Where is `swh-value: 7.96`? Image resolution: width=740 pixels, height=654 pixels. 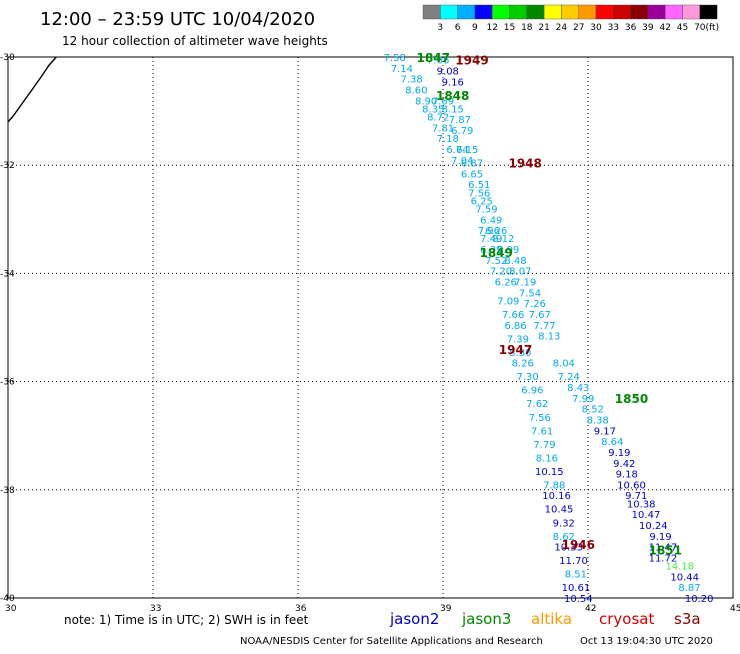
swh-value: 7.96 is located at coordinates (489, 231).